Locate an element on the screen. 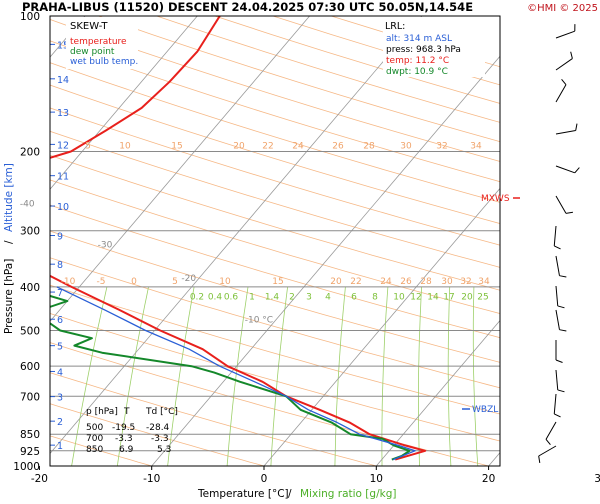 The image size is (600, 504). y-axis-label: Pressure [hPa] is located at coordinates (9, 296).